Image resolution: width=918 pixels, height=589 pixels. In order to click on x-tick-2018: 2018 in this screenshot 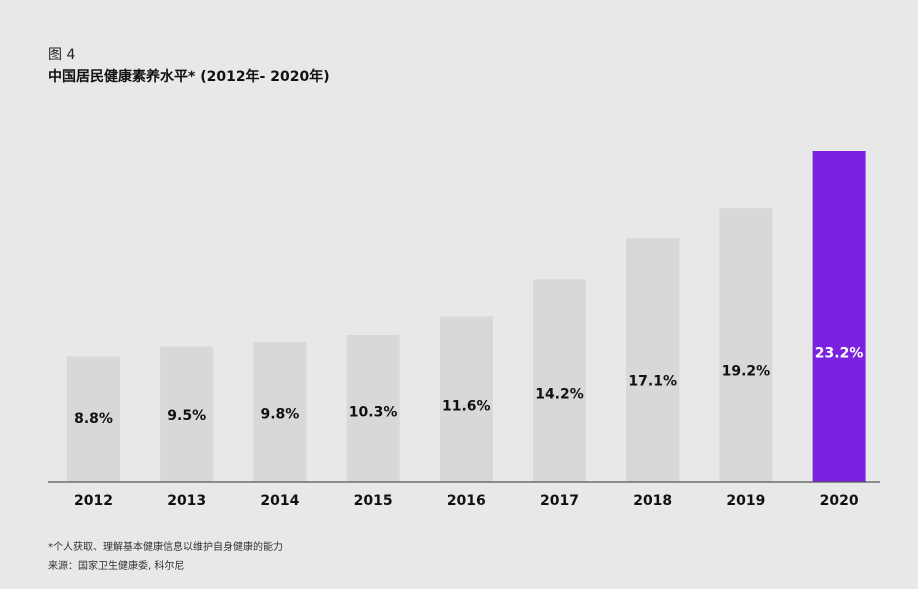, I will do `click(652, 501)`.